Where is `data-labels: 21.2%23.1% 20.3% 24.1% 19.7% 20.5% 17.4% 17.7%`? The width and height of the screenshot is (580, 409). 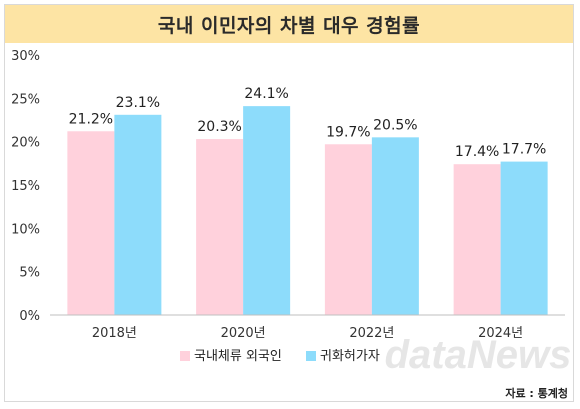
data-labels: 21.2%23.1% 20.3% 24.1% 19.7% 20.5% 17.4% 17.7% is located at coordinates (308, 123).